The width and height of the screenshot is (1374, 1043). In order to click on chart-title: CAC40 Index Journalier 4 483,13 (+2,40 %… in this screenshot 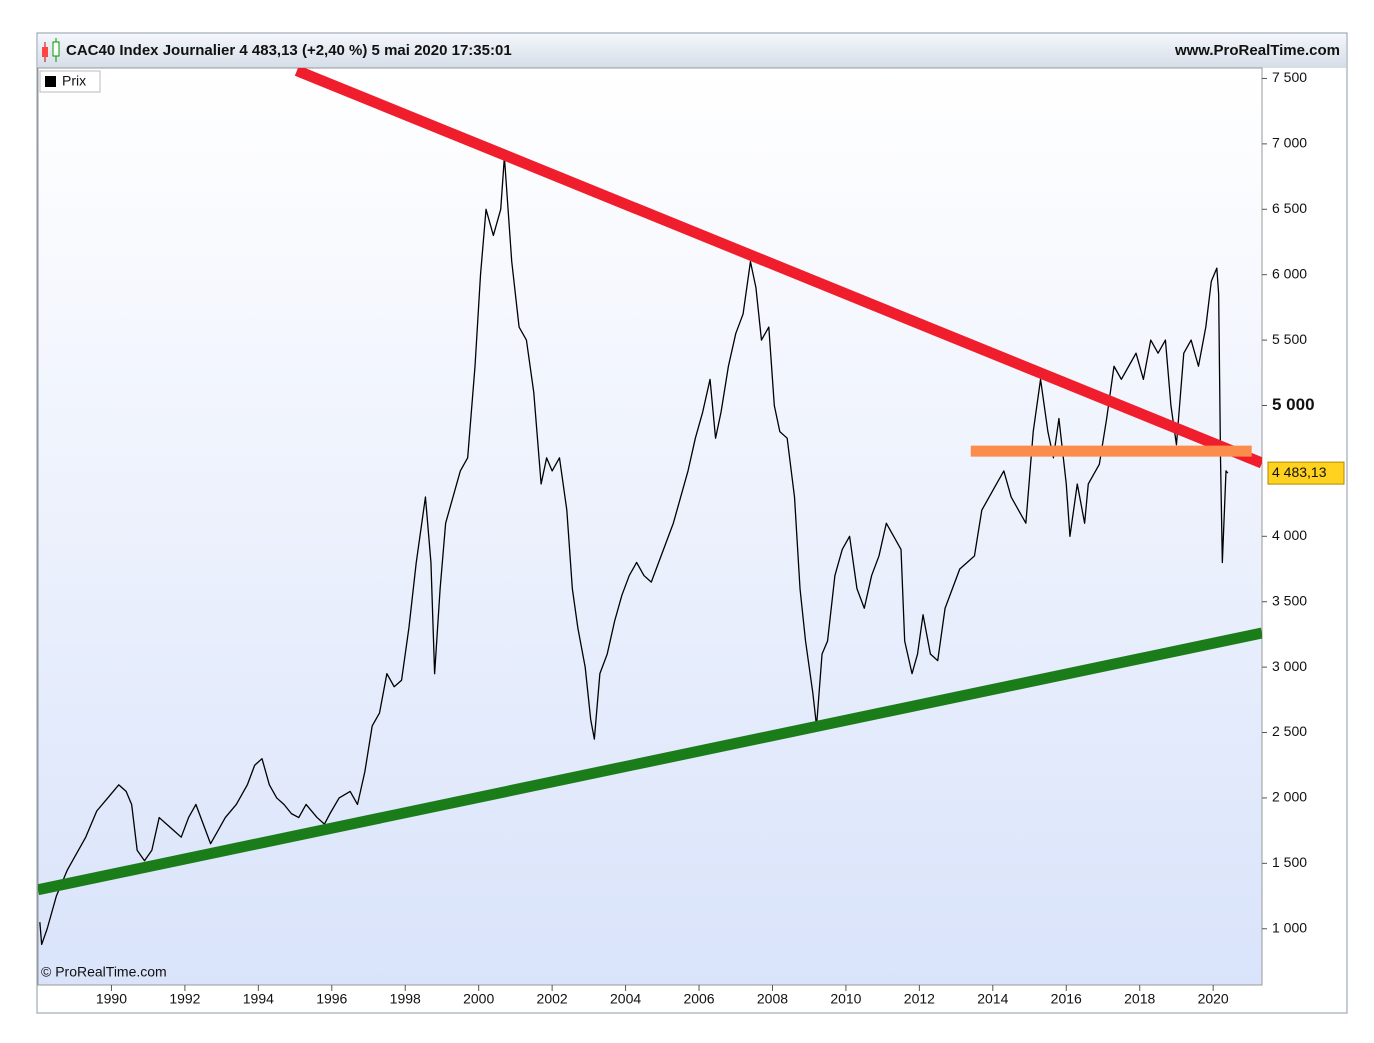, I will do `click(289, 50)`.